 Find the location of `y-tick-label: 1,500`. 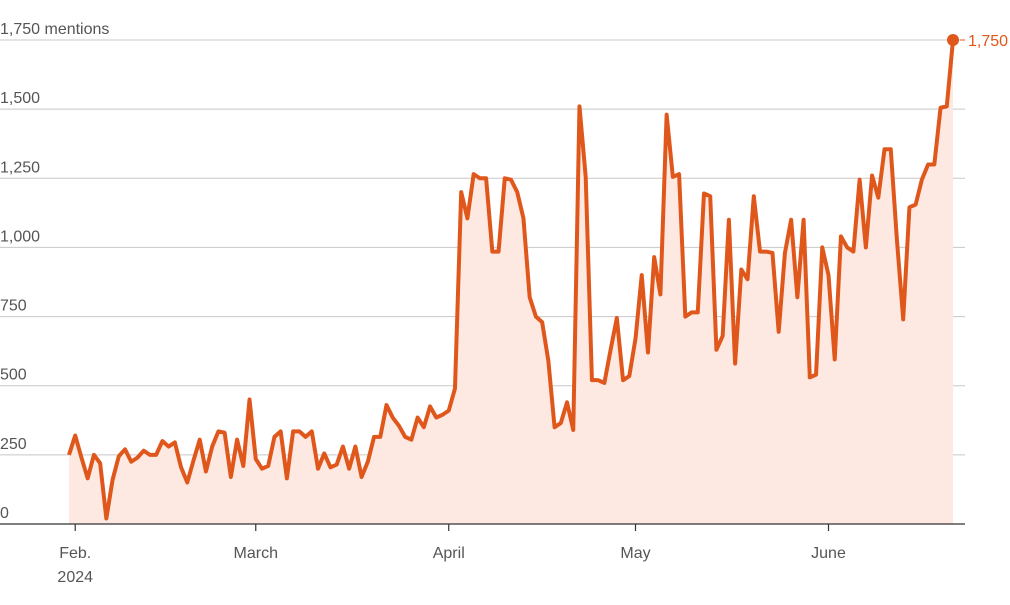

y-tick-label: 1,500 is located at coordinates (20, 98).